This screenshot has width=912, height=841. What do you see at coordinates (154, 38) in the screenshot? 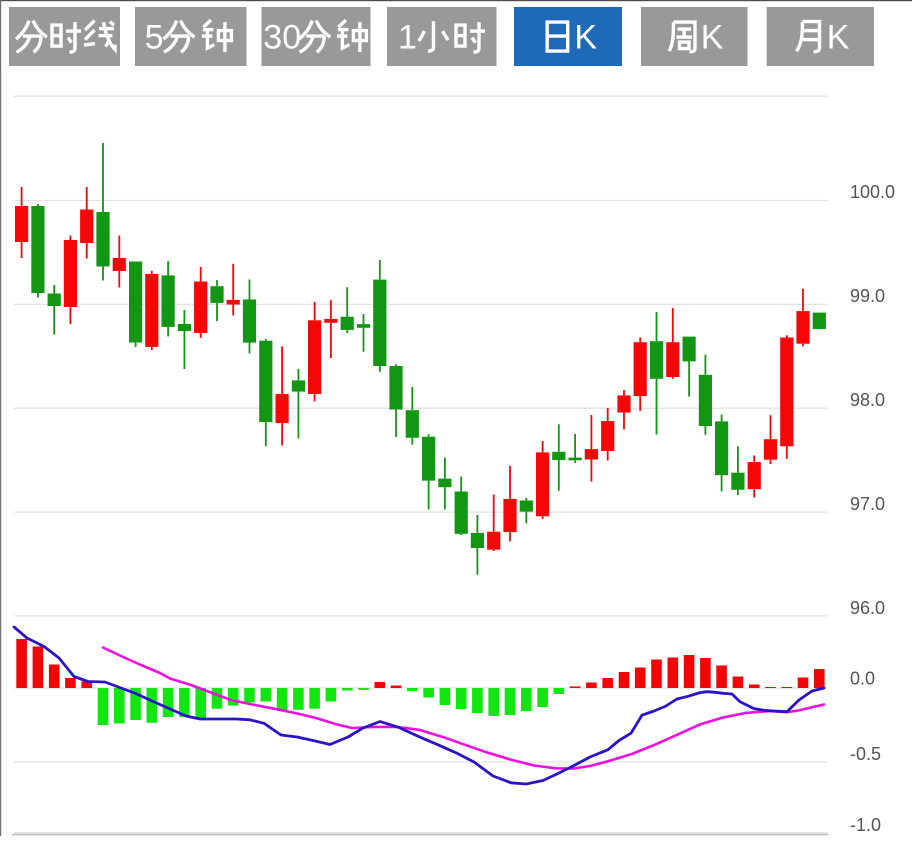
I see `svg-text: 5` at bounding box center [154, 38].